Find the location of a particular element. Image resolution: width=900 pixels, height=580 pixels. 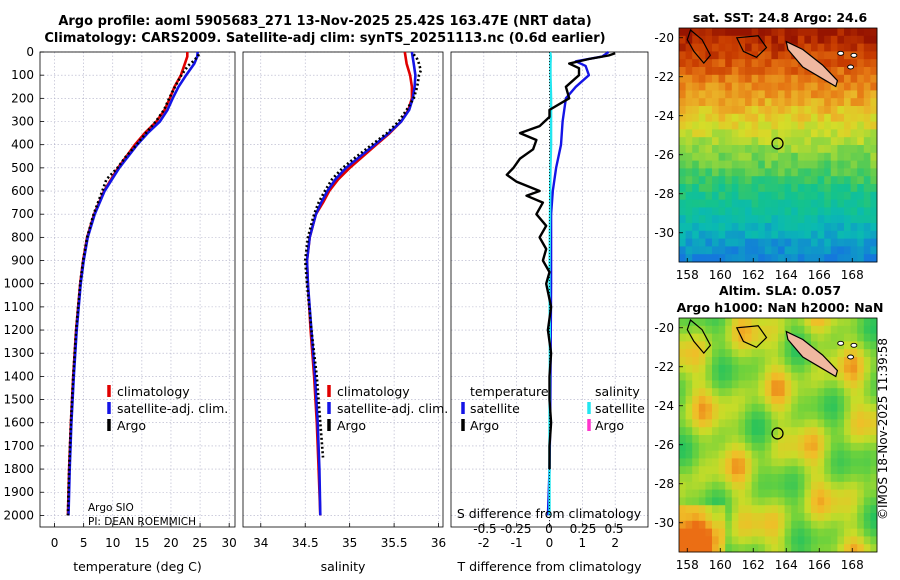

legend-label: satellite-adj. clim. is located at coordinates (392, 408).